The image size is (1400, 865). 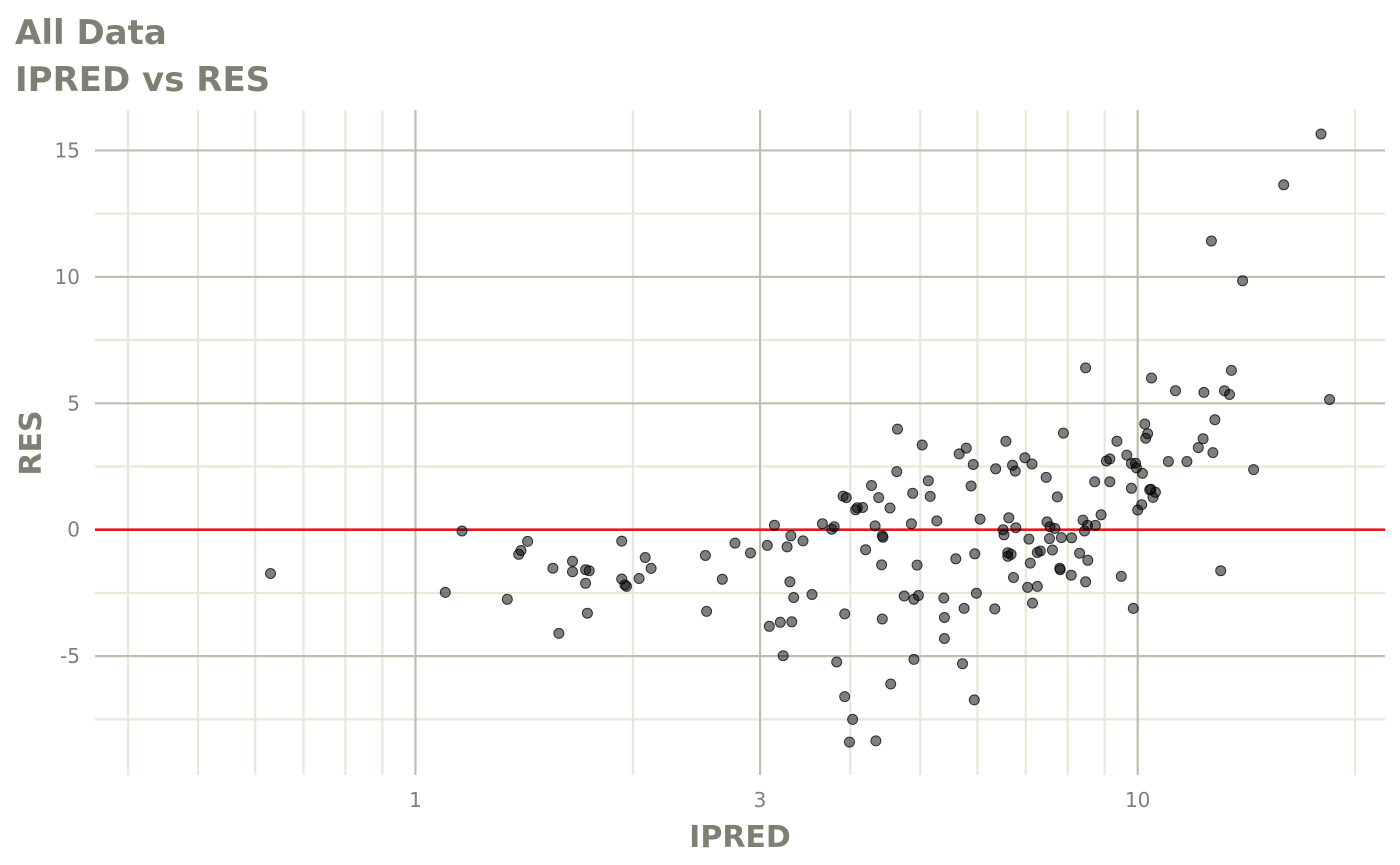 I want to click on chart-title: All Data, so click(x=91, y=33).